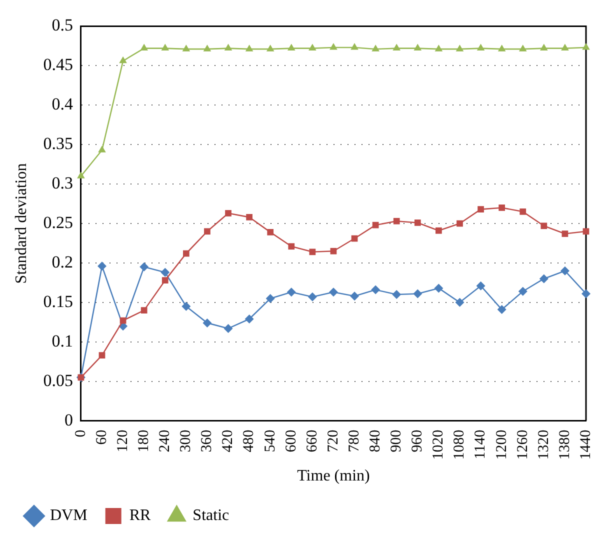  Describe the element at coordinates (354, 441) in the screenshot. I see `x-tick-label: 780` at that location.